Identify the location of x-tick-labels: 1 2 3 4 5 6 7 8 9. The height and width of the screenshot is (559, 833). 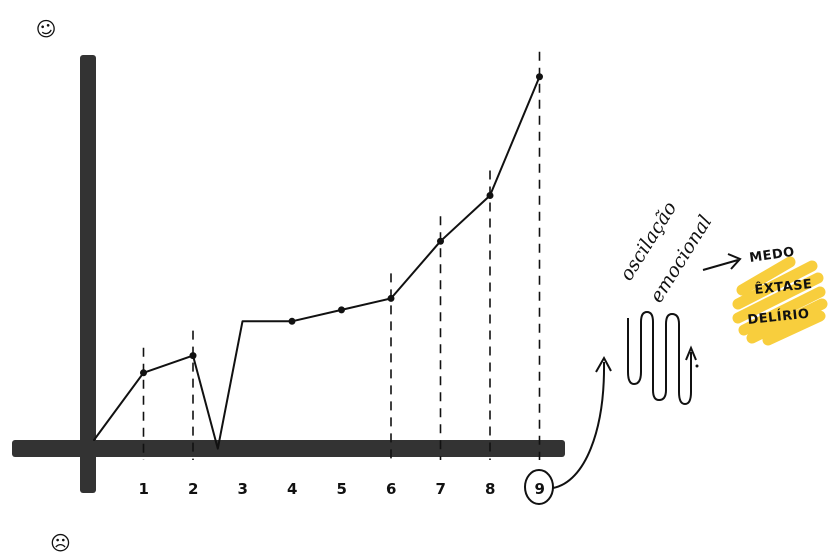
(342, 489).